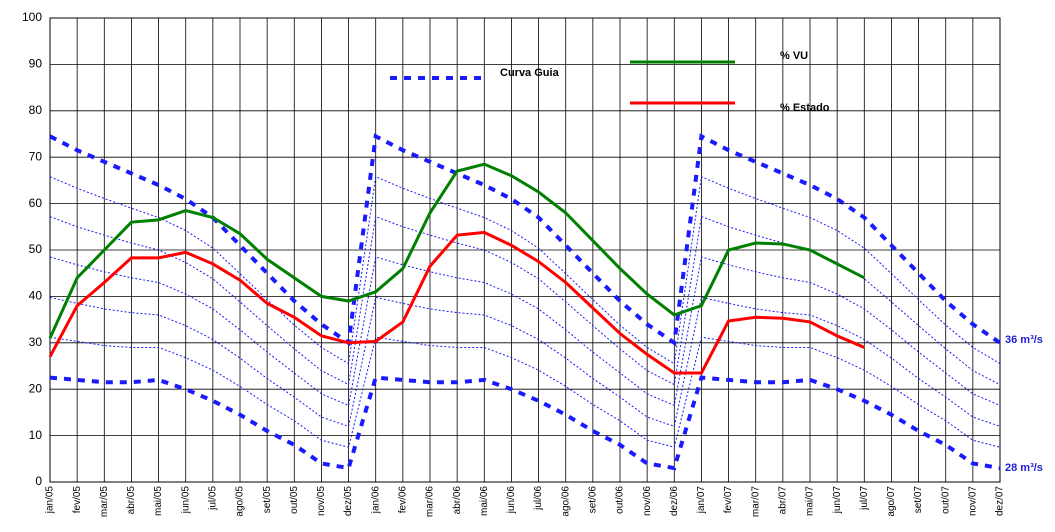  Describe the element at coordinates (131, 500) in the screenshot. I see `x-tick-label: abr/05` at that location.